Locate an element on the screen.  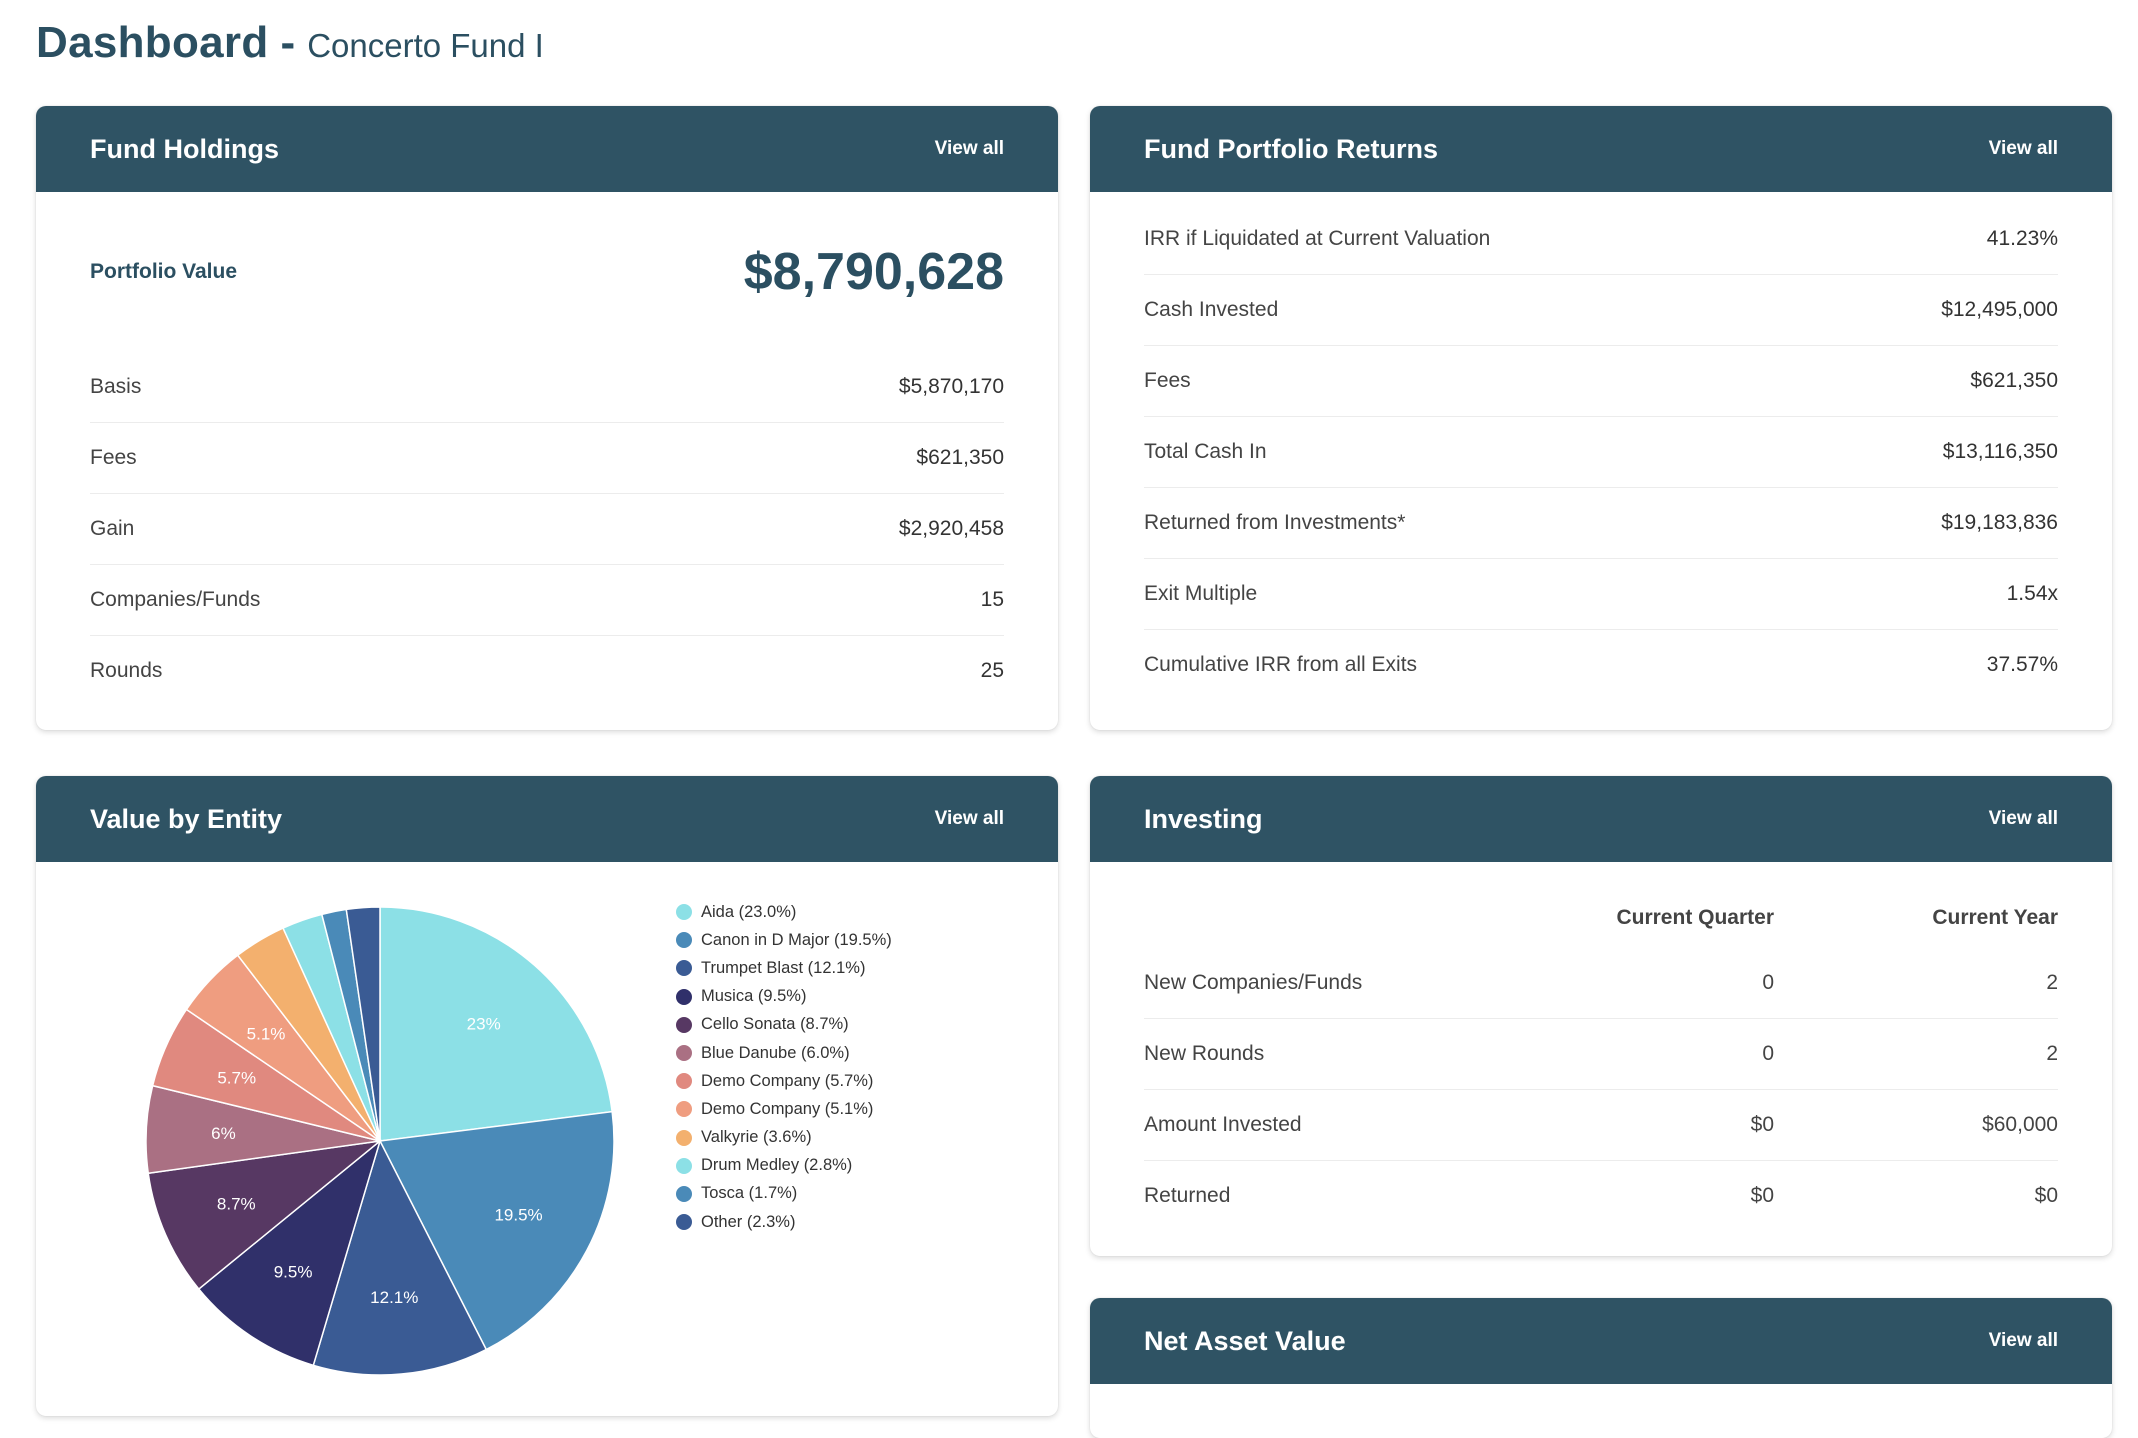
returns-row-label: Exit Multiple is located at coordinates (1201, 593).